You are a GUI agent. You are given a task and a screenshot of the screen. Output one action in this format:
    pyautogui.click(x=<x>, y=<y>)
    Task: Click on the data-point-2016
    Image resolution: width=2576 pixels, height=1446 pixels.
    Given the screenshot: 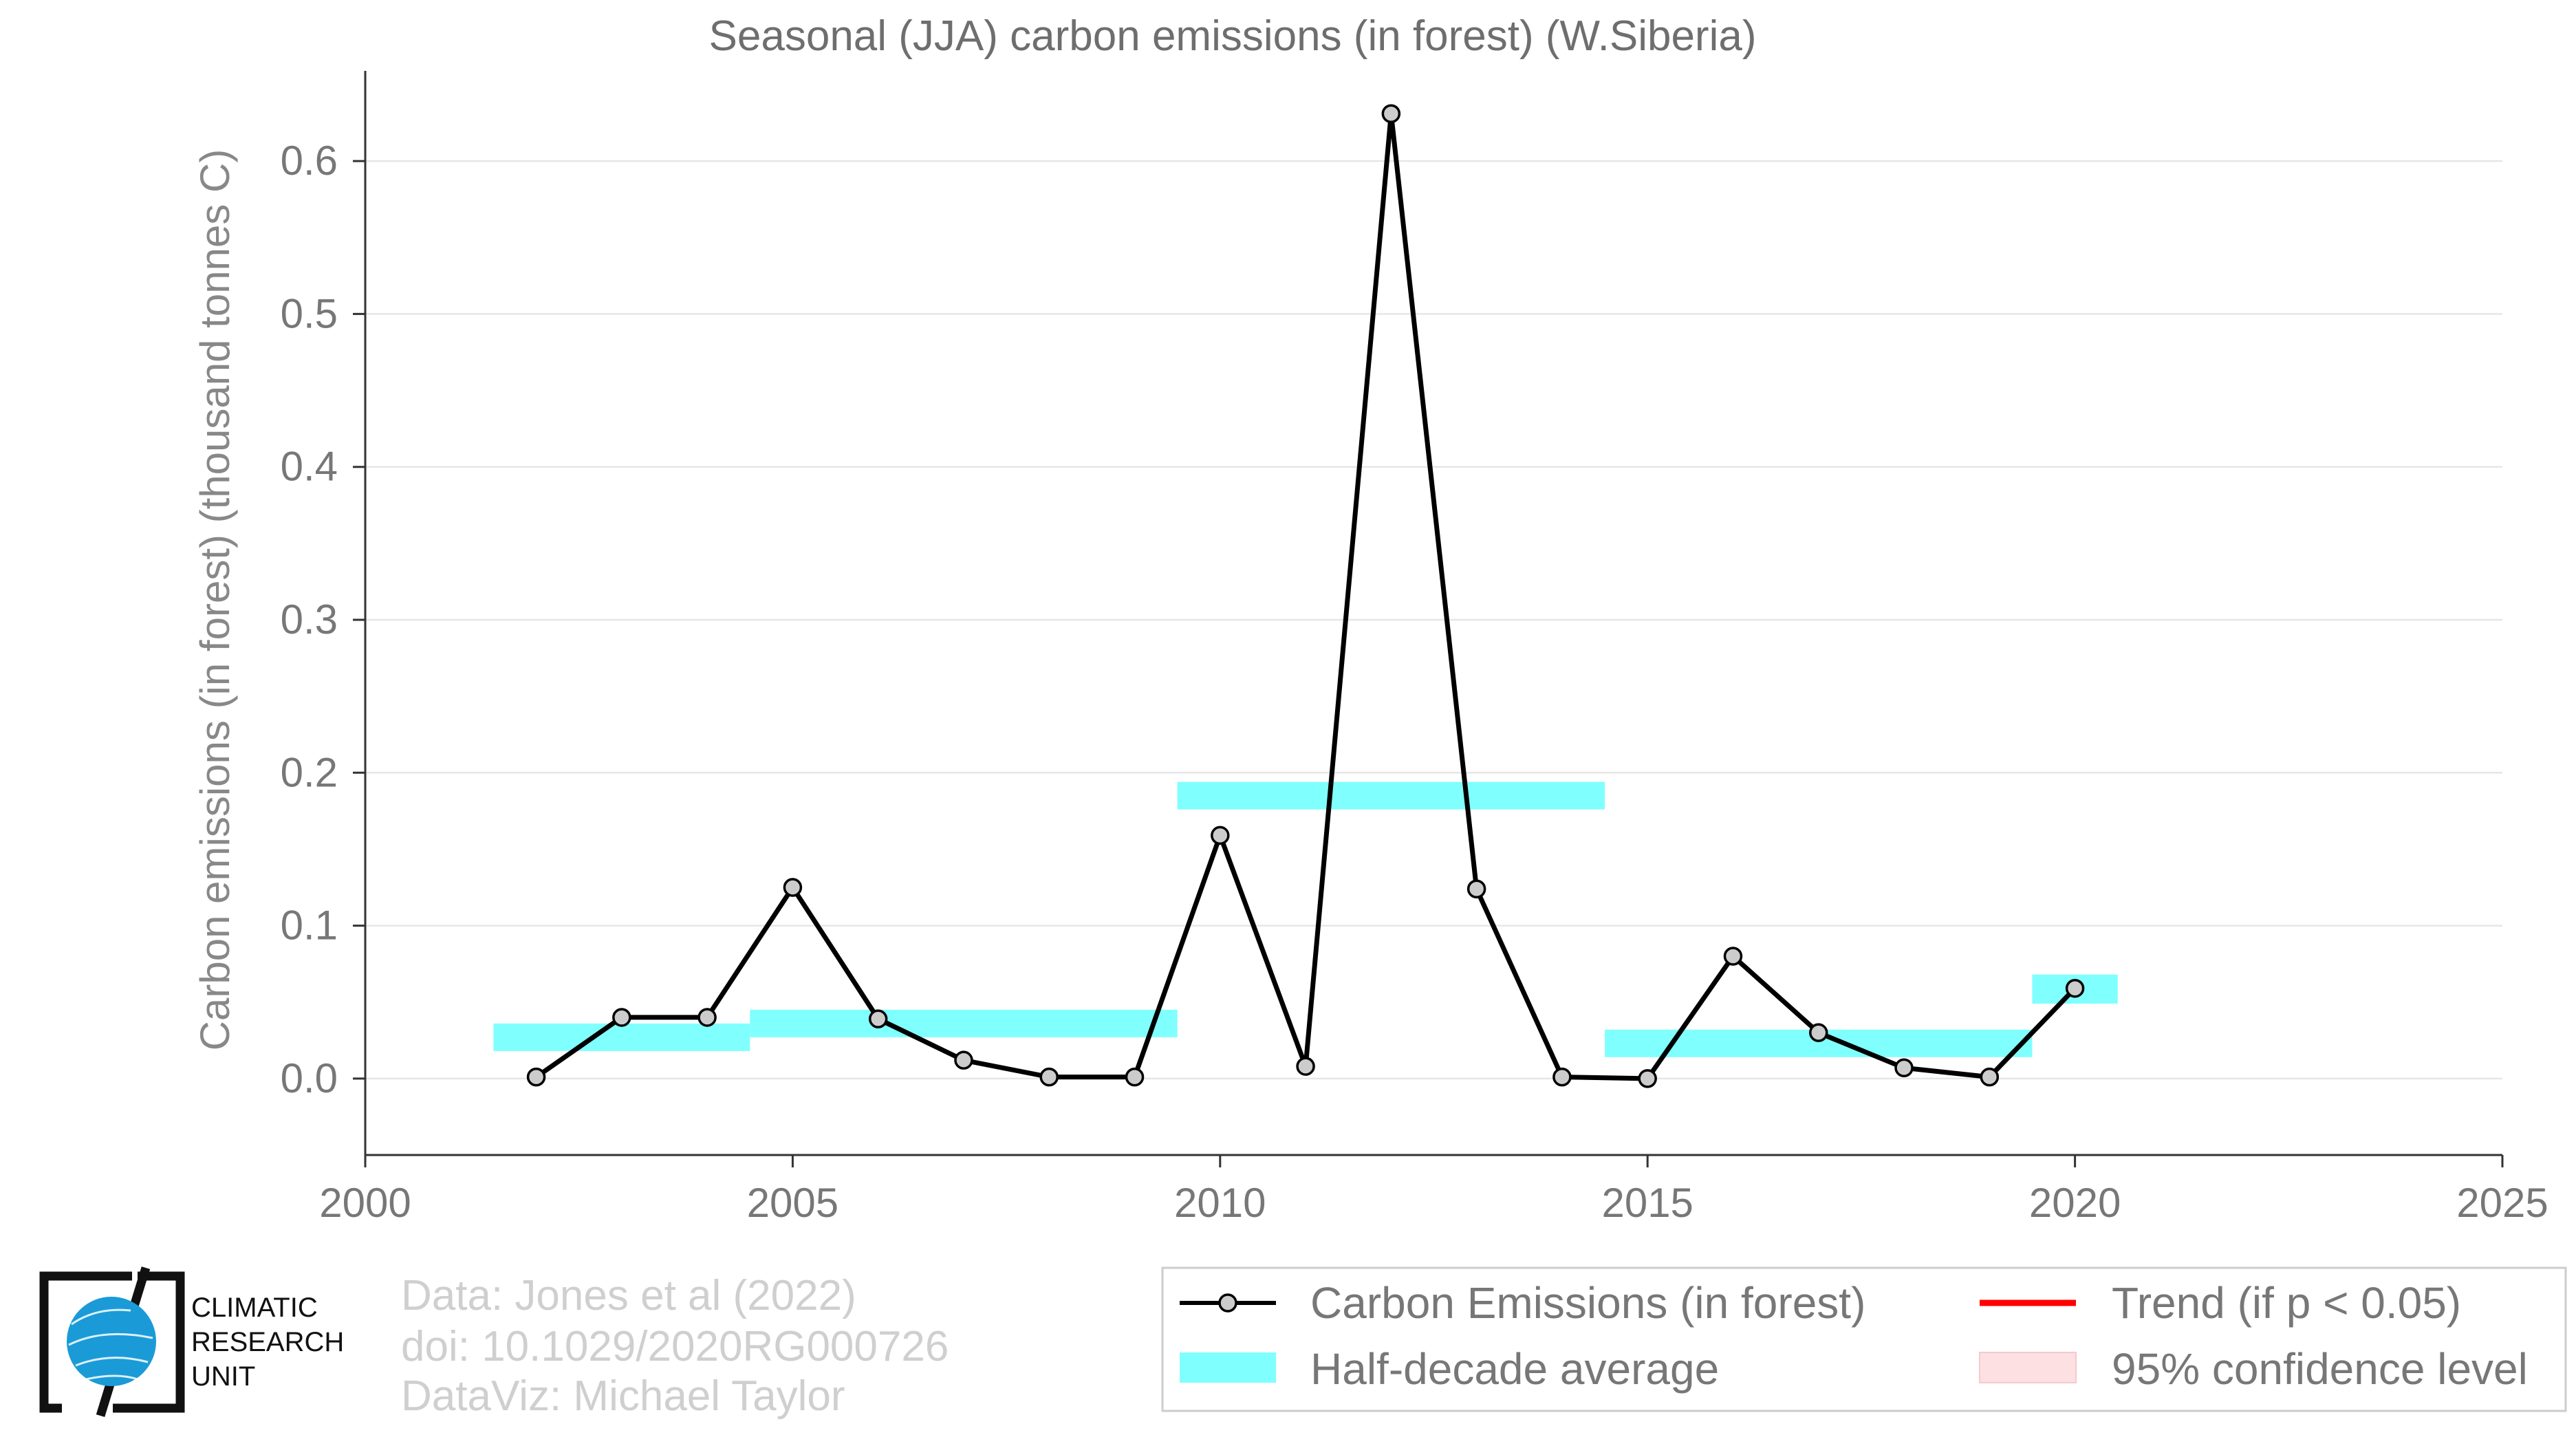 What is the action you would take?
    pyautogui.click(x=1733, y=956)
    